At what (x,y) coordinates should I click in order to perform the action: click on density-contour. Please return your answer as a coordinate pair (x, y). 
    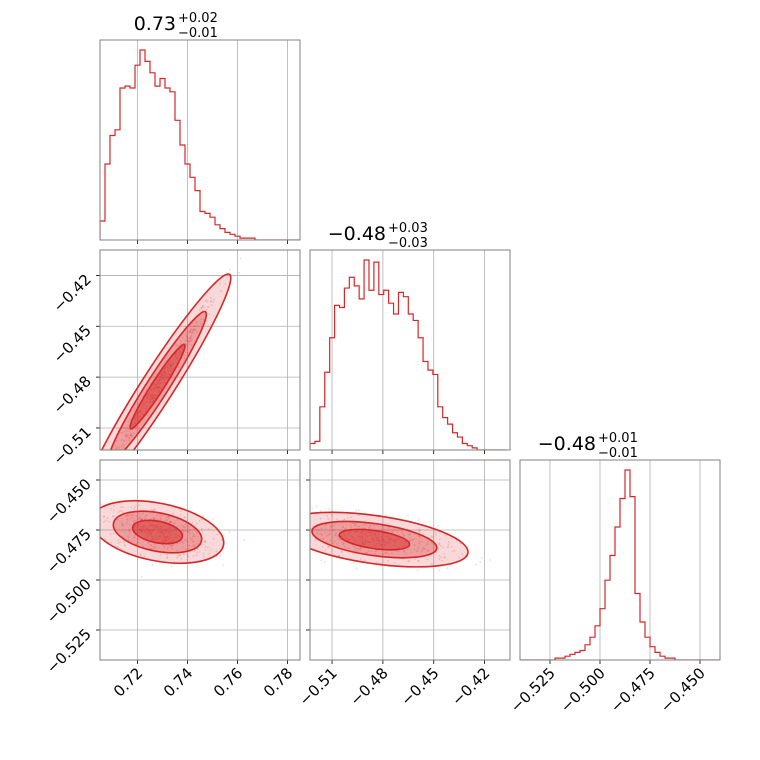
    Looking at the image, I should click on (157, 386).